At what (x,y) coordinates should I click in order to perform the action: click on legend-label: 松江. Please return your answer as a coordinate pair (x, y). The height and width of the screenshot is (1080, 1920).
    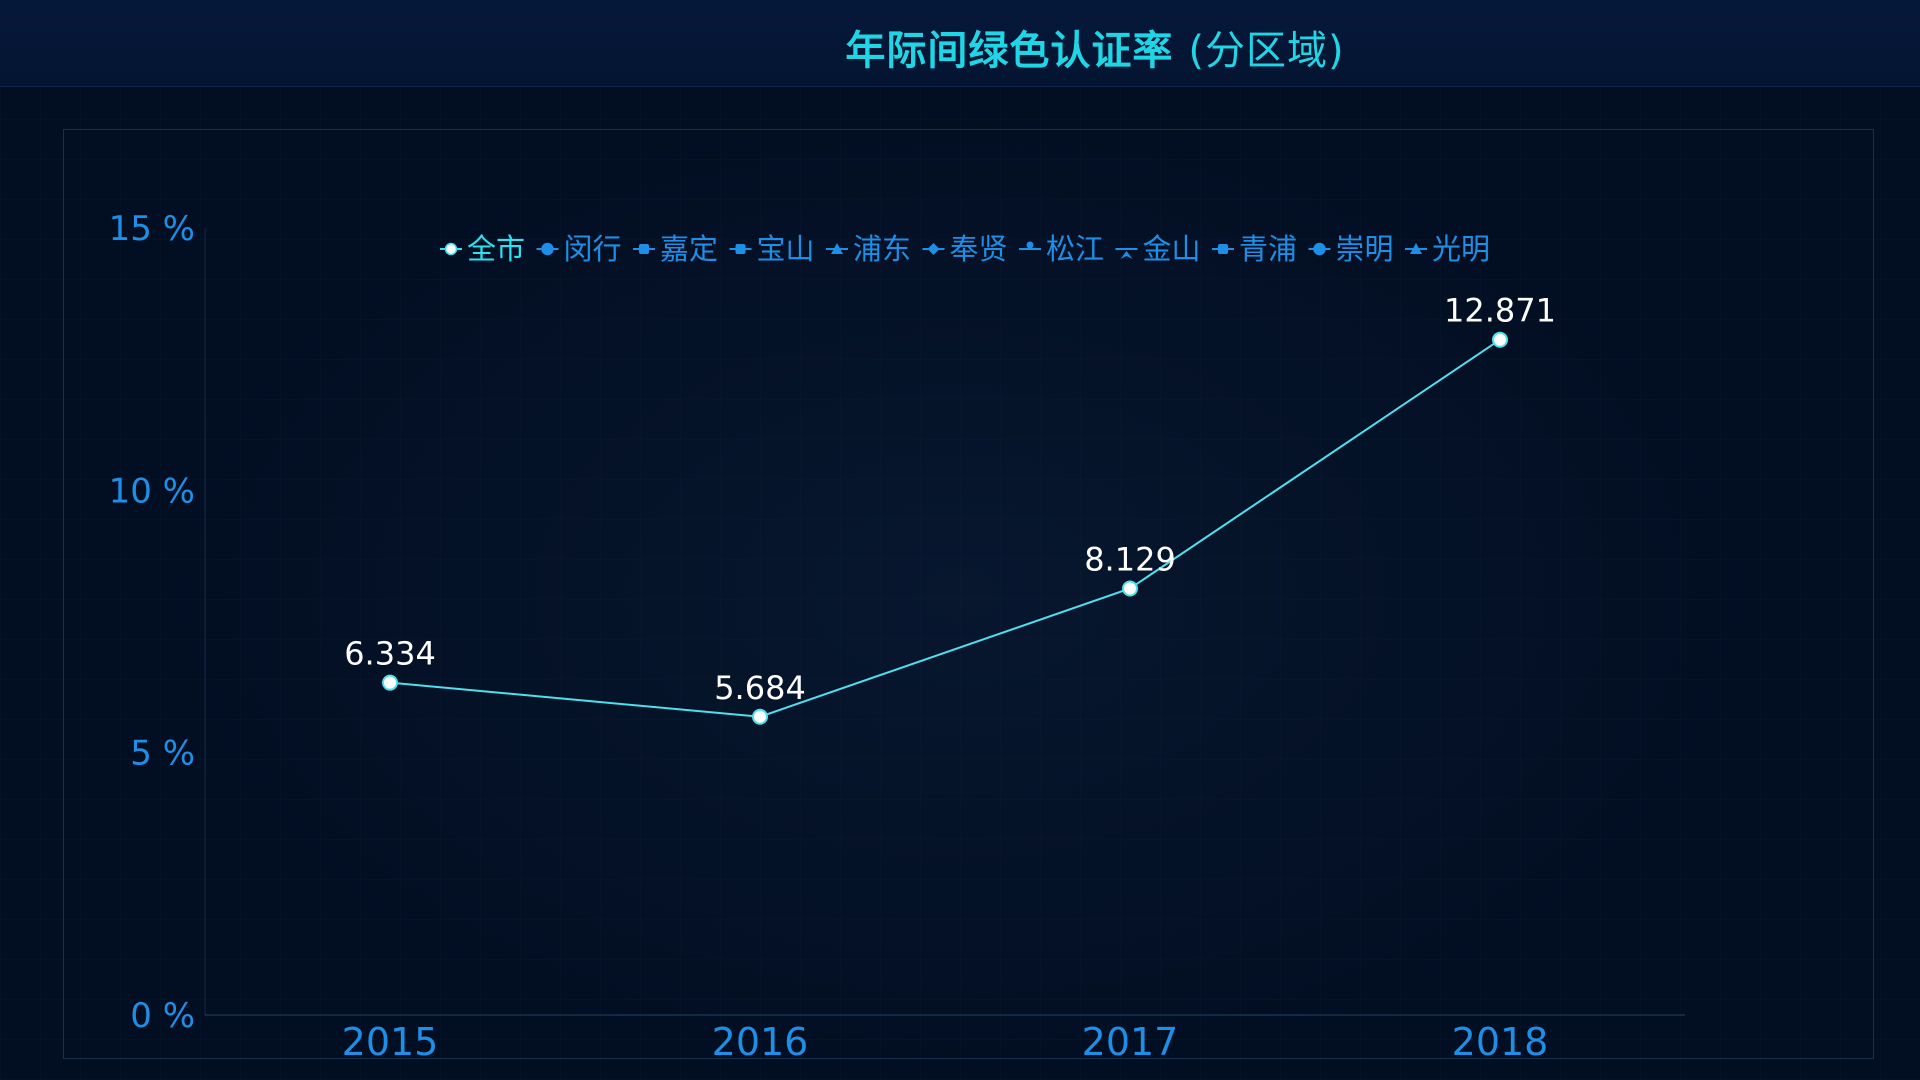
    Looking at the image, I should click on (1075, 249).